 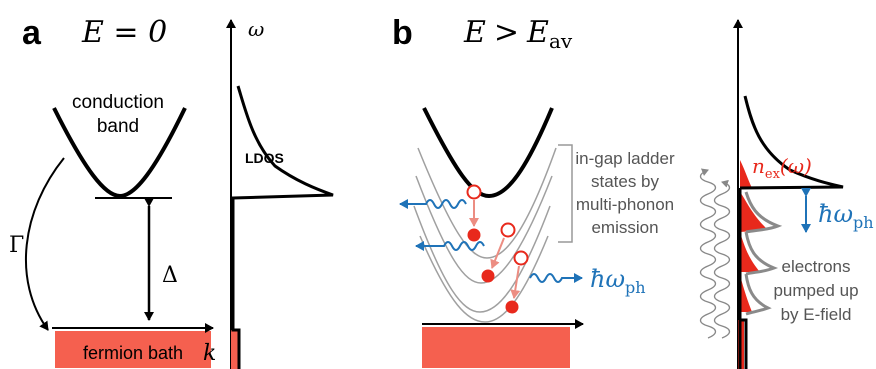 What do you see at coordinates (264, 158) in the screenshot?
I see `ldos-label: LDOS` at bounding box center [264, 158].